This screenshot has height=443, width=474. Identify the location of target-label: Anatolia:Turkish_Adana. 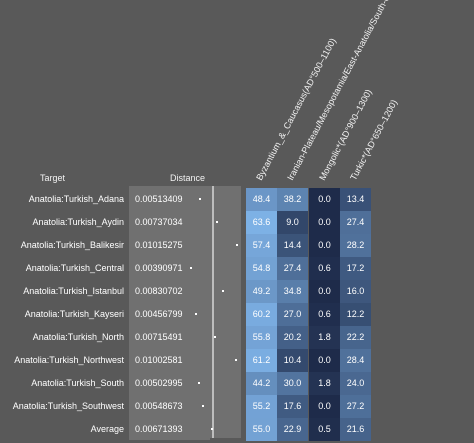
(76, 199).